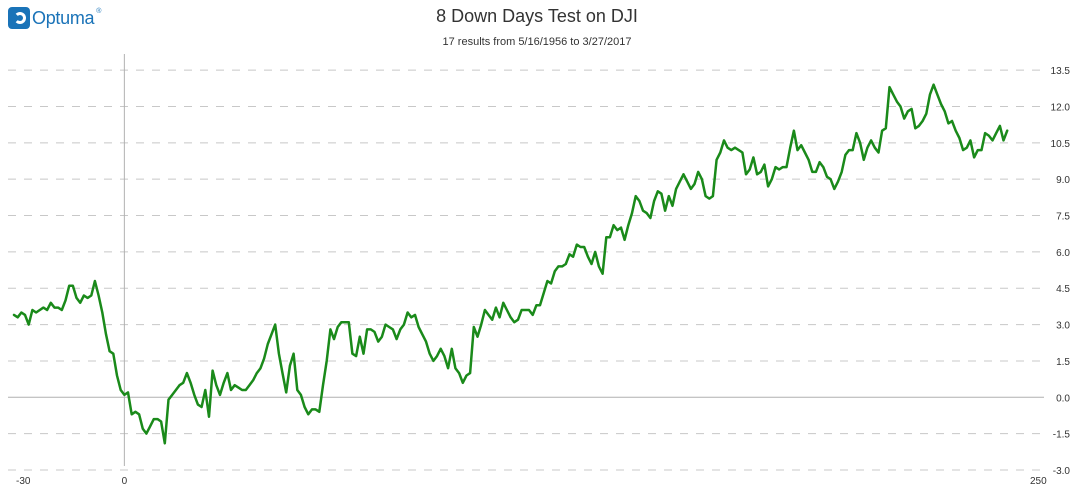  Describe the element at coordinates (1061, 144) in the screenshot. I see `y-tick-label: 10.5` at that location.